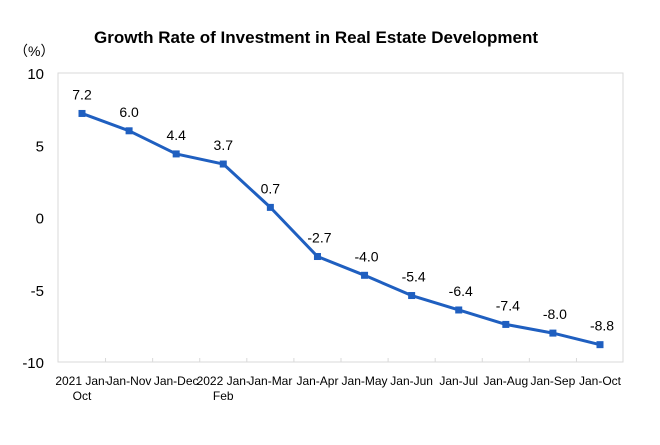 Image resolution: width=660 pixels, height=445 pixels. I want to click on x-tick-label: Jan-Oct, so click(600, 381).